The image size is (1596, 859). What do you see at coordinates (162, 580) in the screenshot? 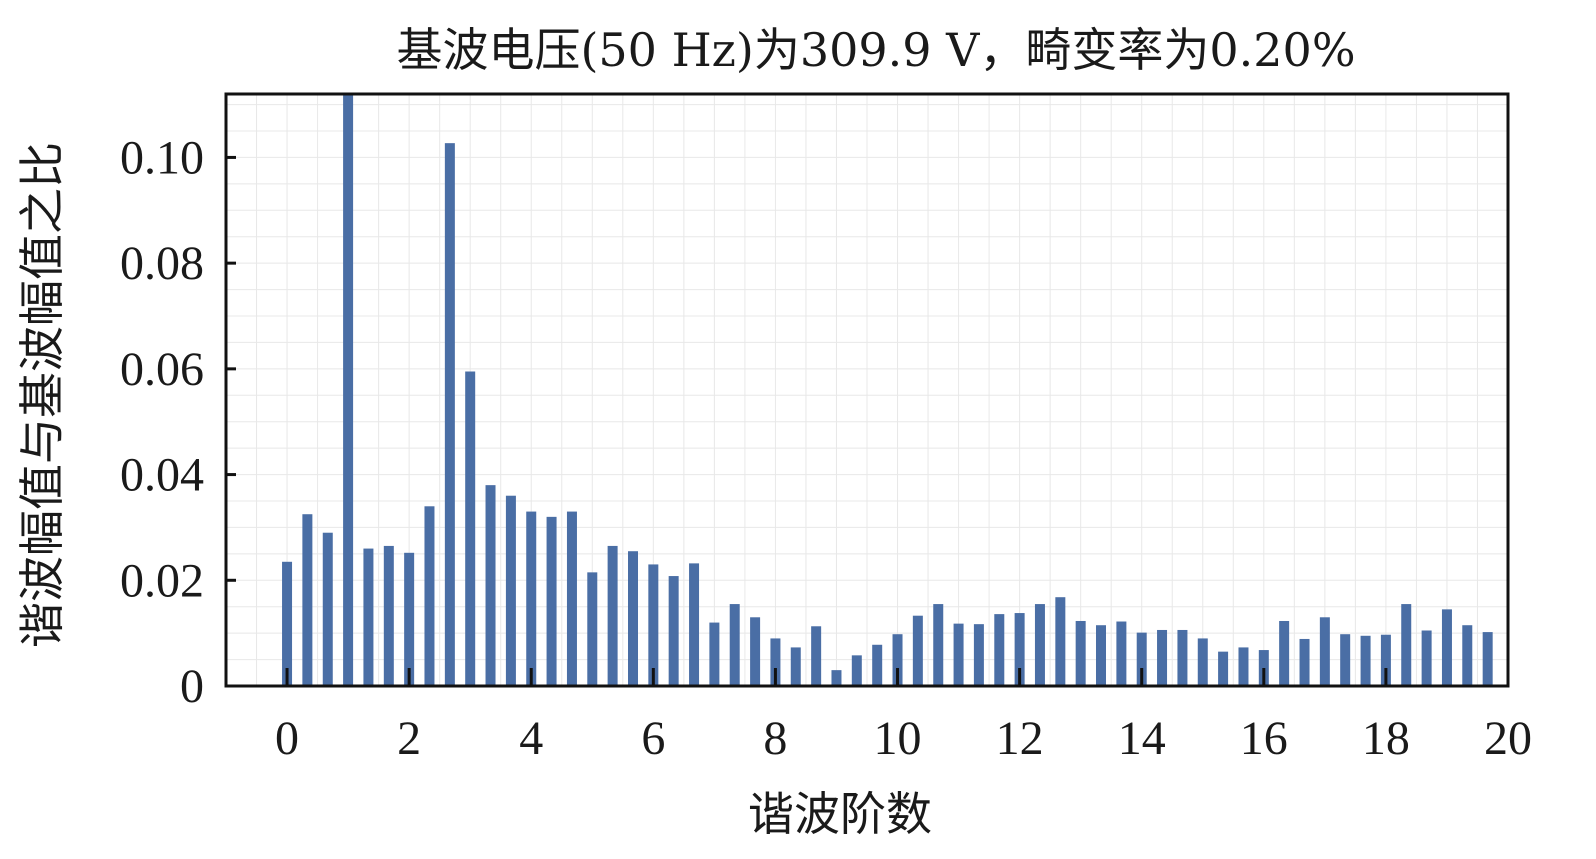
I see `y-tick-label: 0.02` at bounding box center [162, 580].